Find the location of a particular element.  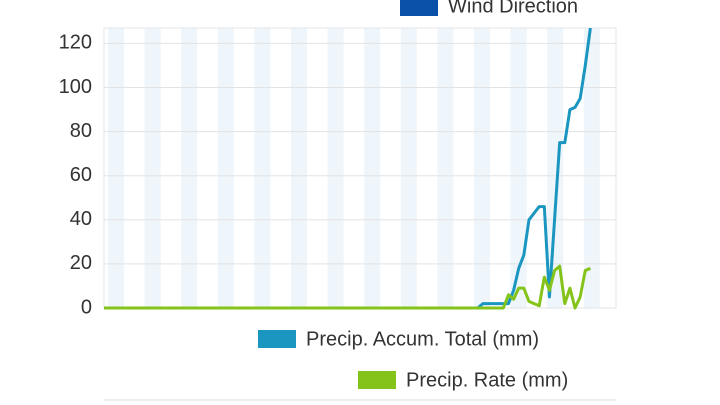

y-tick-label: 100 is located at coordinates (75, 87).